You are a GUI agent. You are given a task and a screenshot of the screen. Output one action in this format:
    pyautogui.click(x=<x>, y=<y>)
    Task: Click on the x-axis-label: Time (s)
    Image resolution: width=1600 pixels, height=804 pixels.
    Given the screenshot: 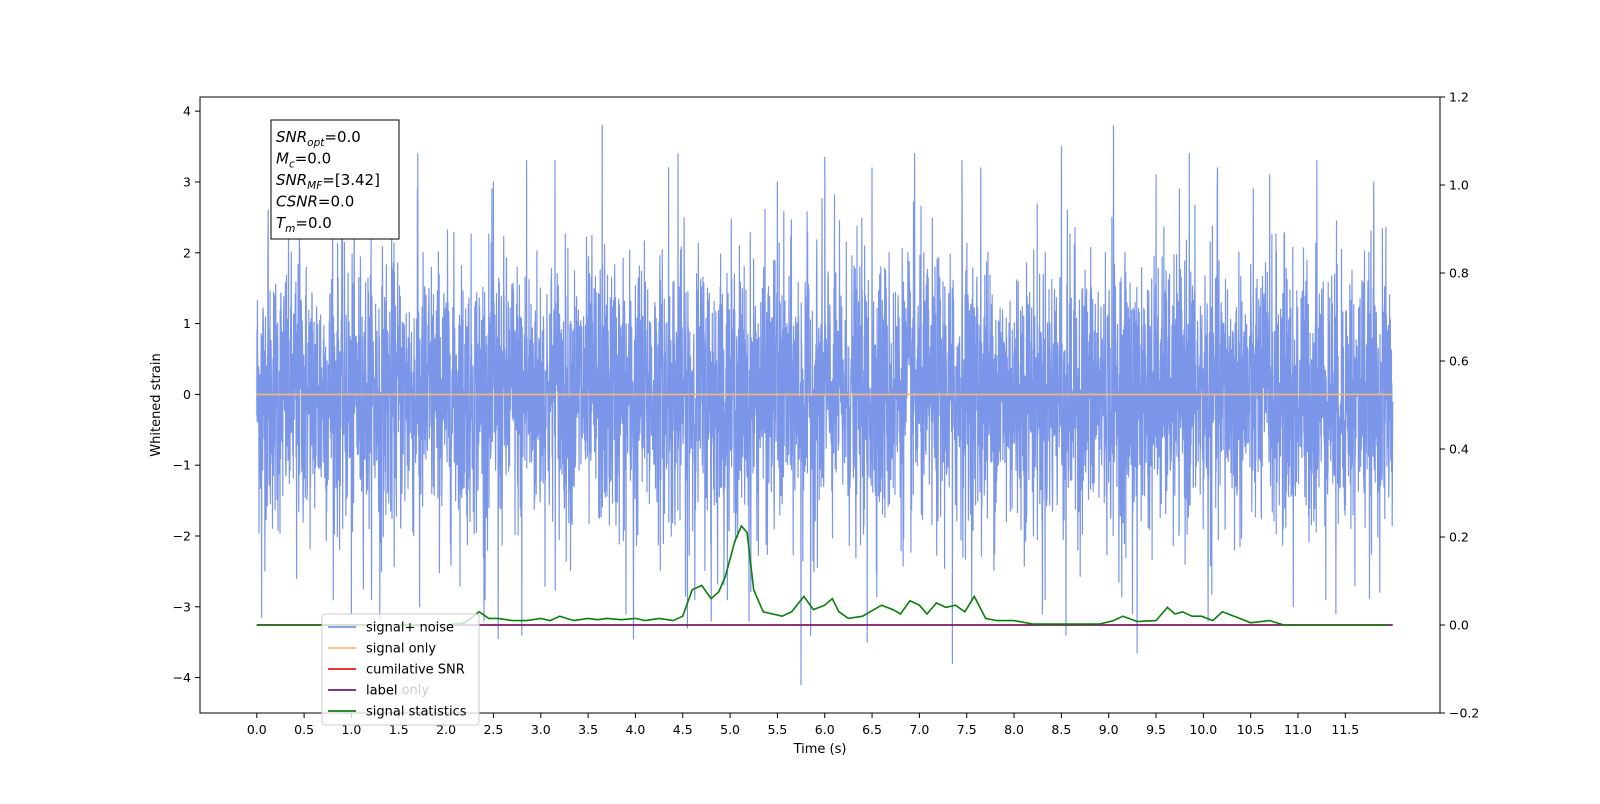 What is the action you would take?
    pyautogui.click(x=820, y=749)
    